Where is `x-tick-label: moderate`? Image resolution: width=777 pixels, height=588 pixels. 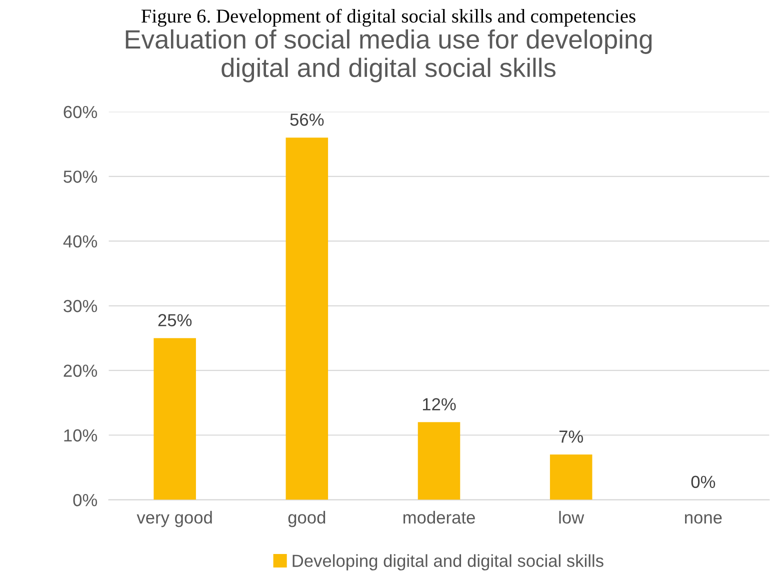
x-tick-label: moderate is located at coordinates (439, 517).